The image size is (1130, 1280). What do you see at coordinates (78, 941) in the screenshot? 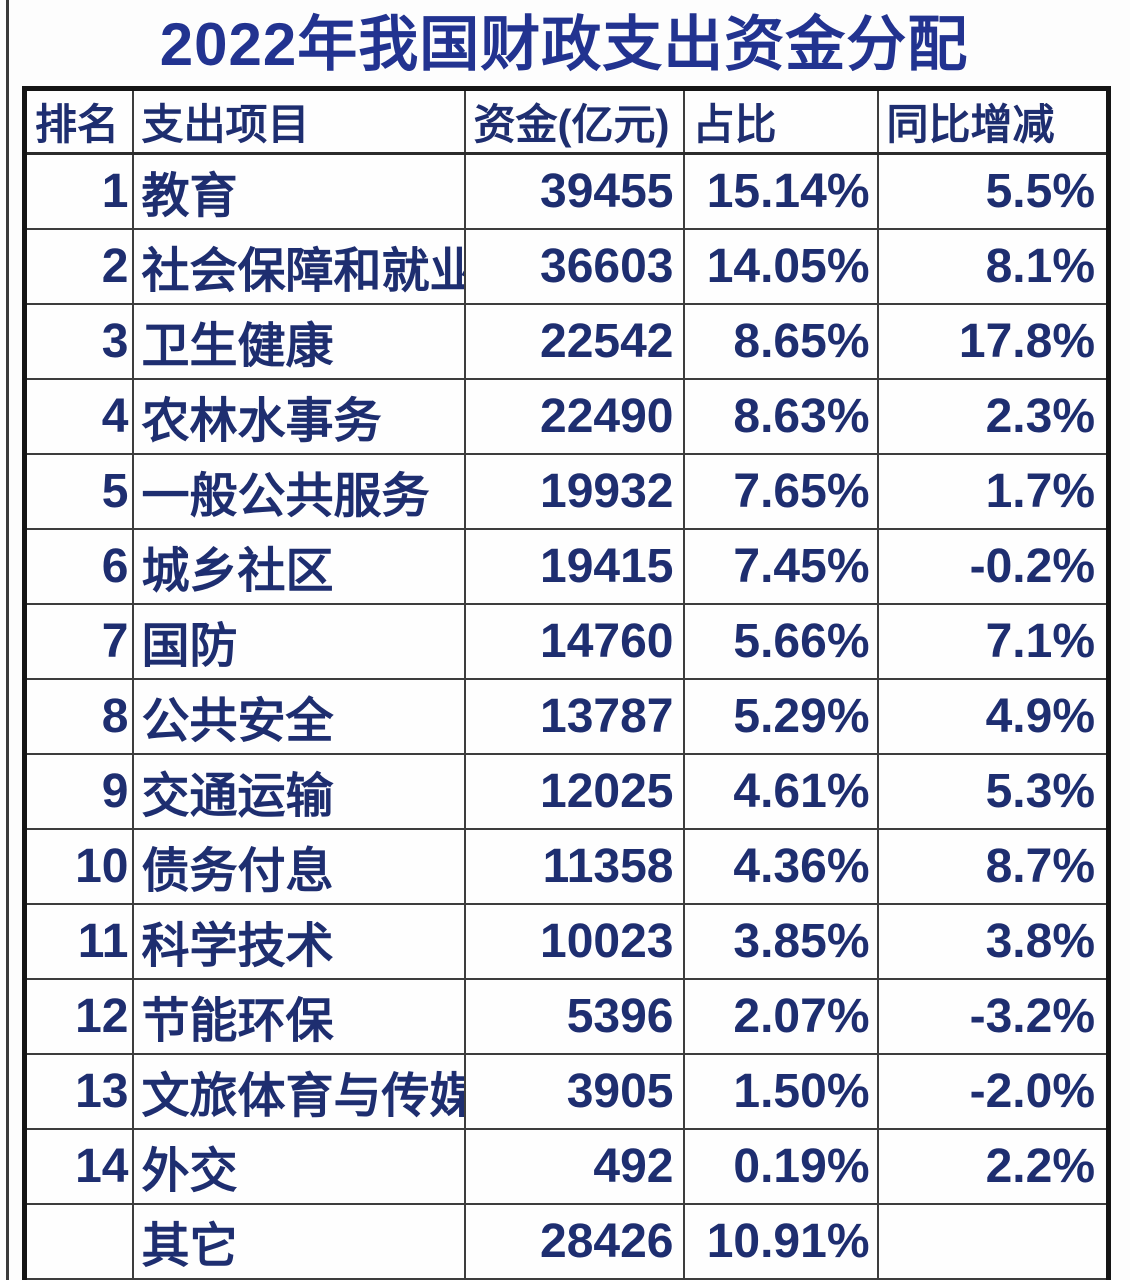
I see `cell-rank: 11` at bounding box center [78, 941].